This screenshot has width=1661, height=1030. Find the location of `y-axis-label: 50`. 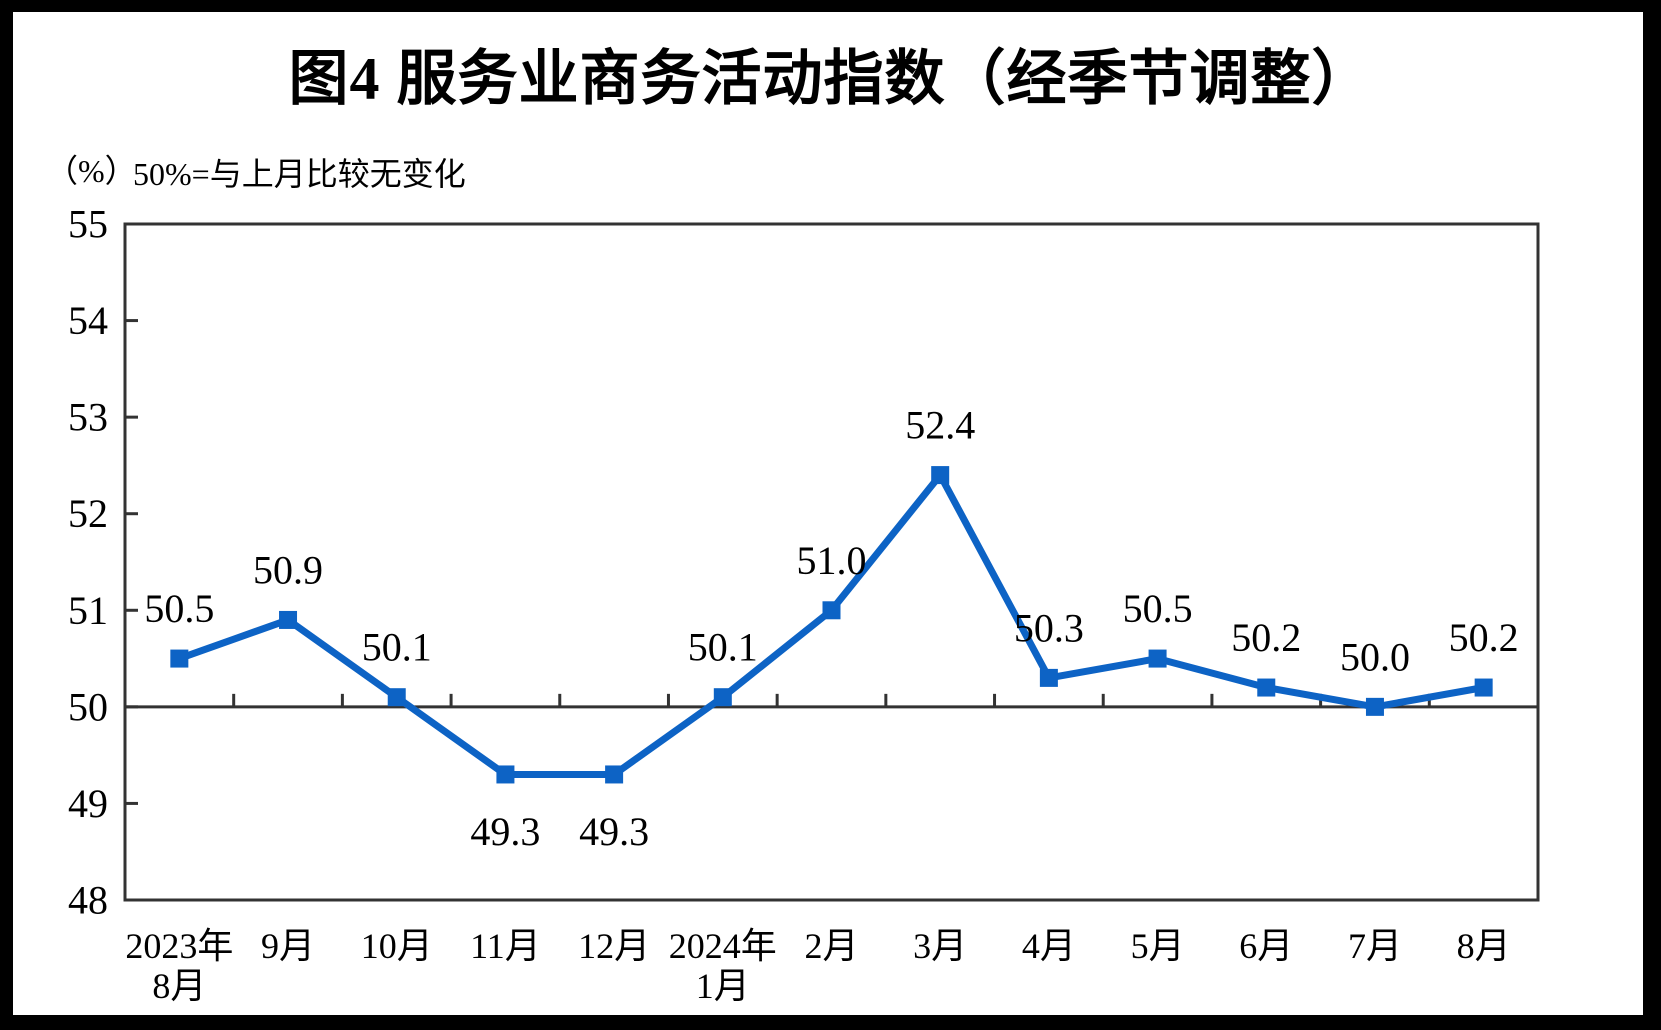

y-axis-label: 50 is located at coordinates (88, 706).